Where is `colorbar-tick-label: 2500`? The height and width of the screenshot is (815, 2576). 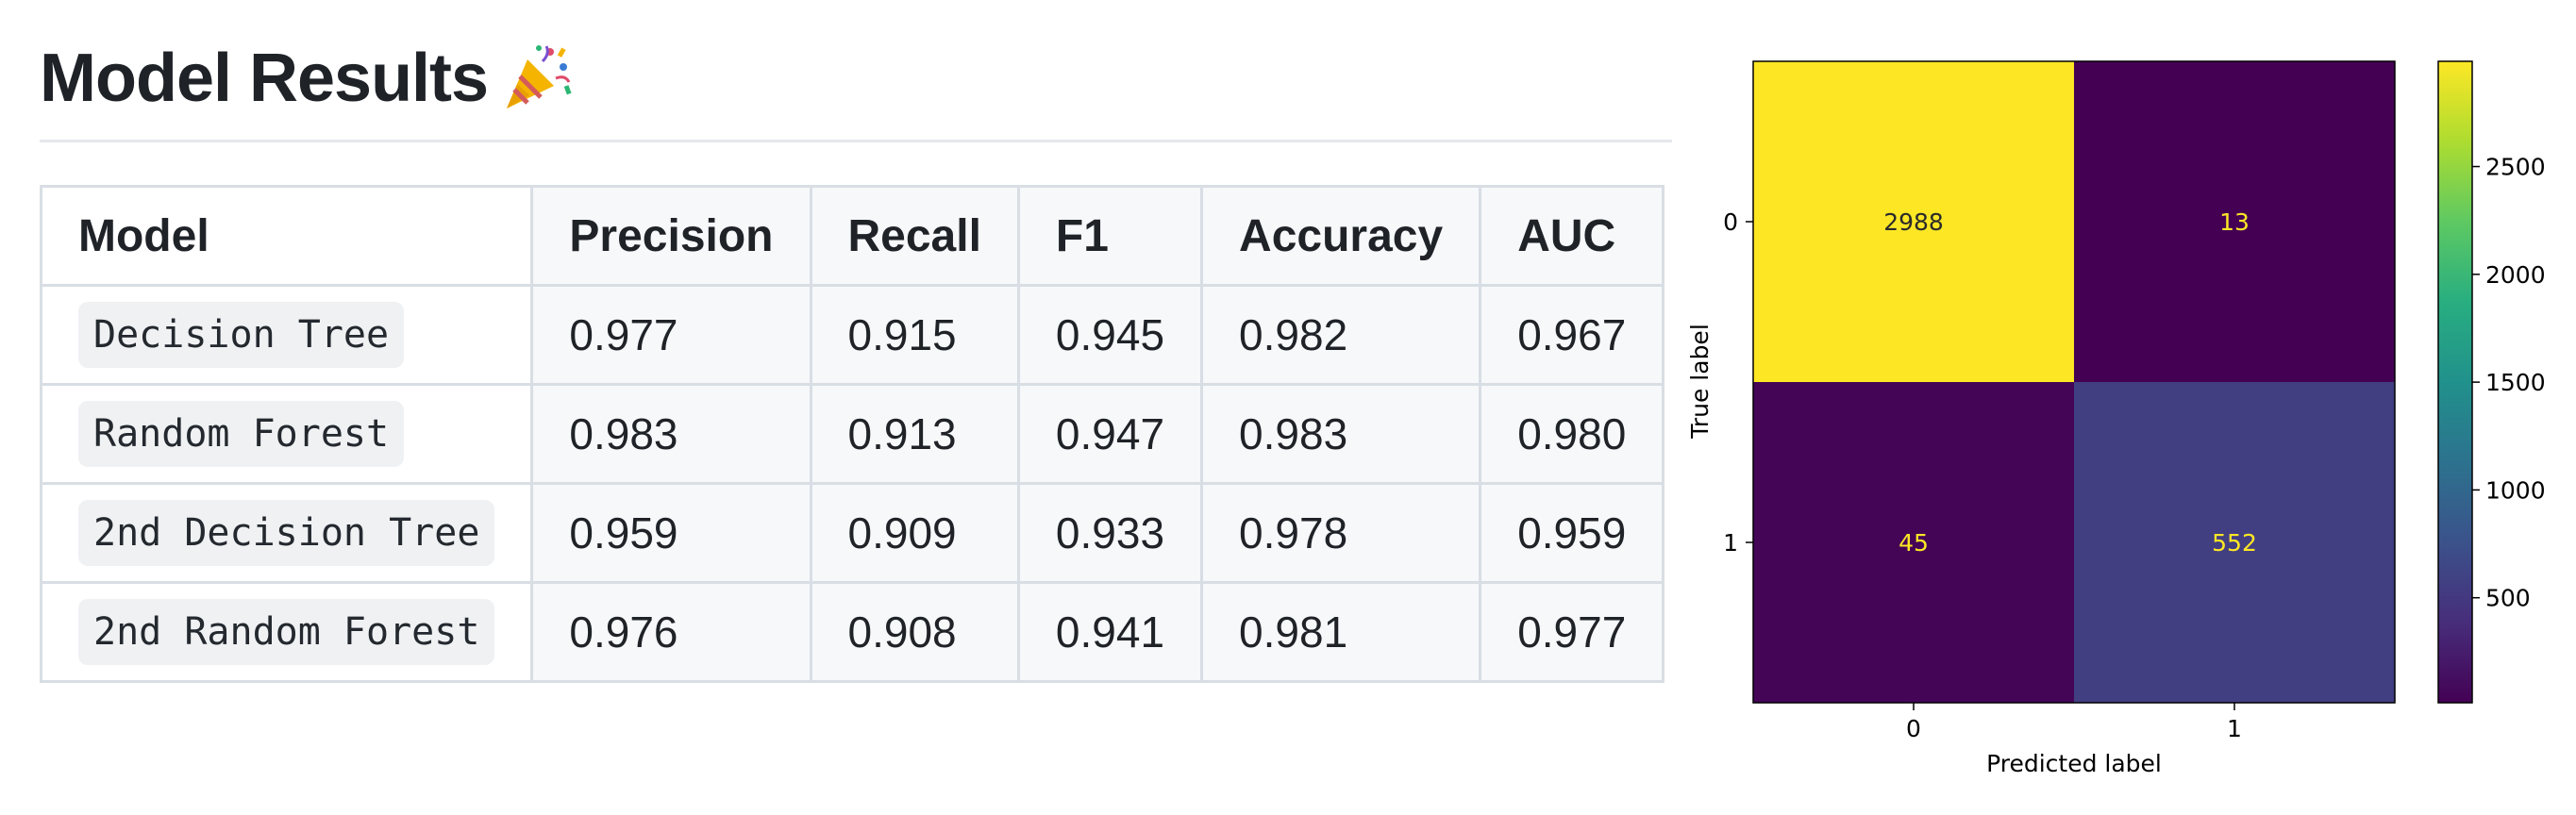
colorbar-tick-label: 2500 is located at coordinates (2515, 168).